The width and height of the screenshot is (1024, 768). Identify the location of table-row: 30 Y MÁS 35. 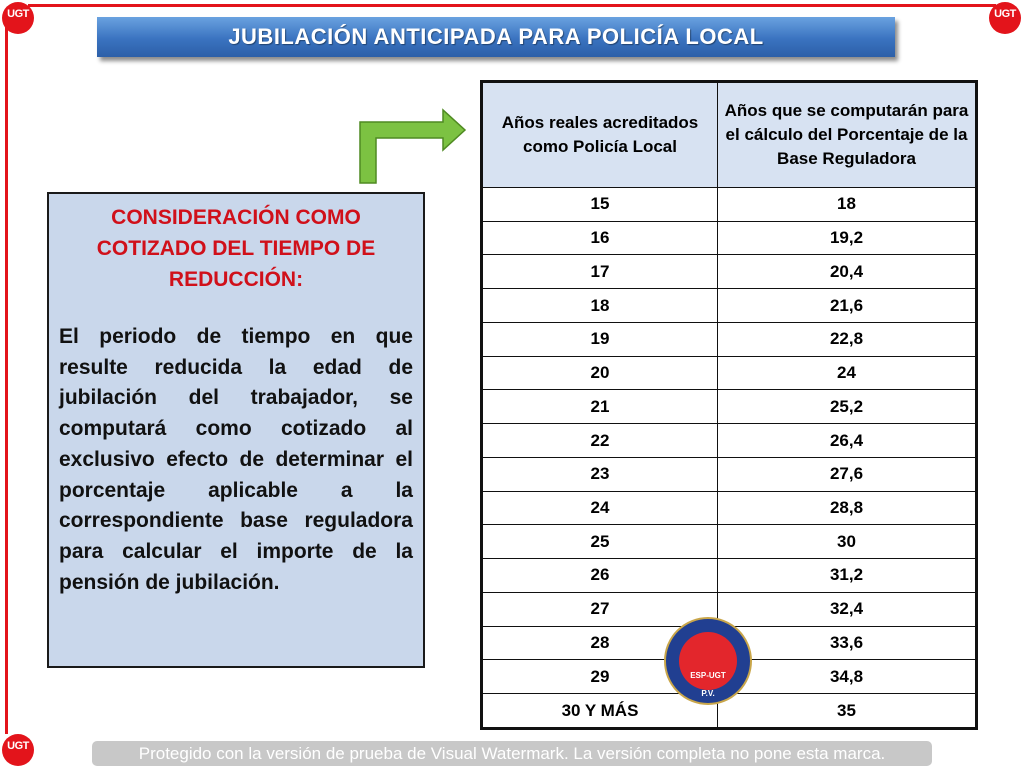
(729, 711).